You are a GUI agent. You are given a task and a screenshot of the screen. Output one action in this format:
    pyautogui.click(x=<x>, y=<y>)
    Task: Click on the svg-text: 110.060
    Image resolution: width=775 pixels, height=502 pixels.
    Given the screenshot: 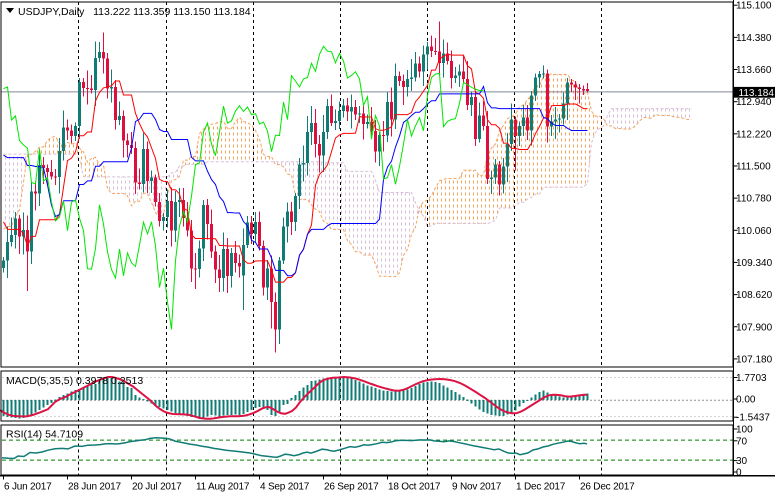 What is the action you would take?
    pyautogui.click(x=754, y=231)
    